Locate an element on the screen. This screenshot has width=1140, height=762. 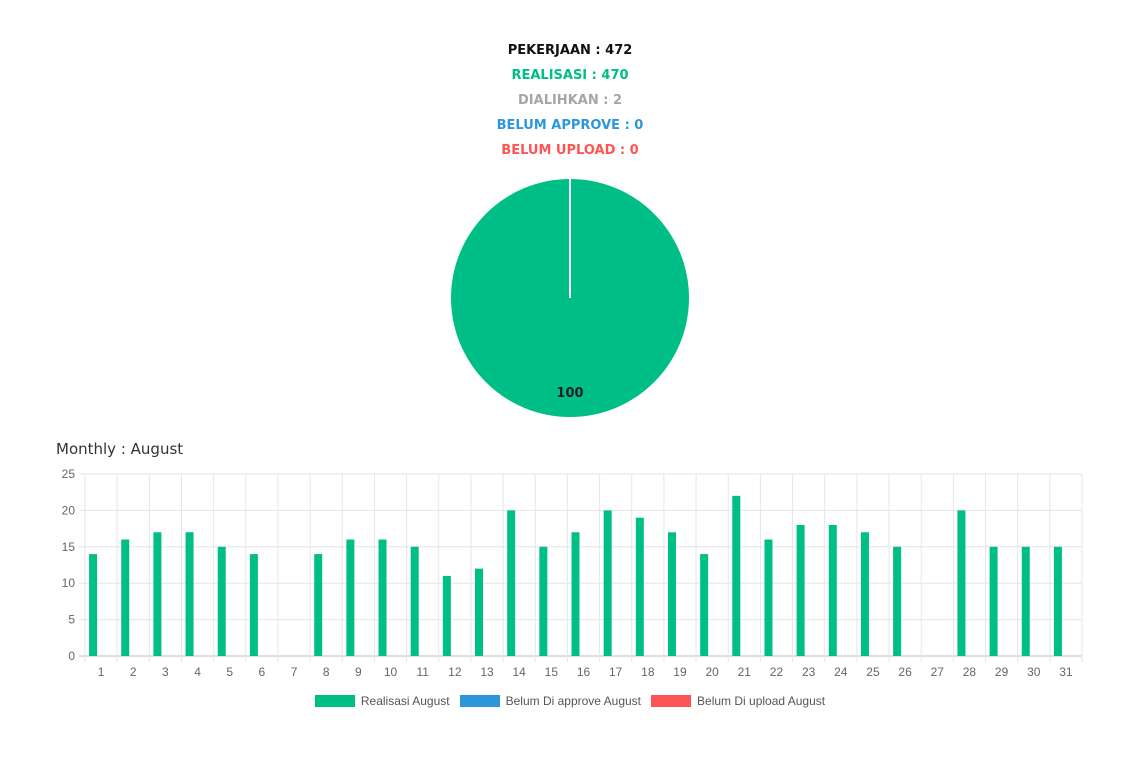
stat-pekerjaan: PEKERJAAN : 472 is located at coordinates (570, 50).